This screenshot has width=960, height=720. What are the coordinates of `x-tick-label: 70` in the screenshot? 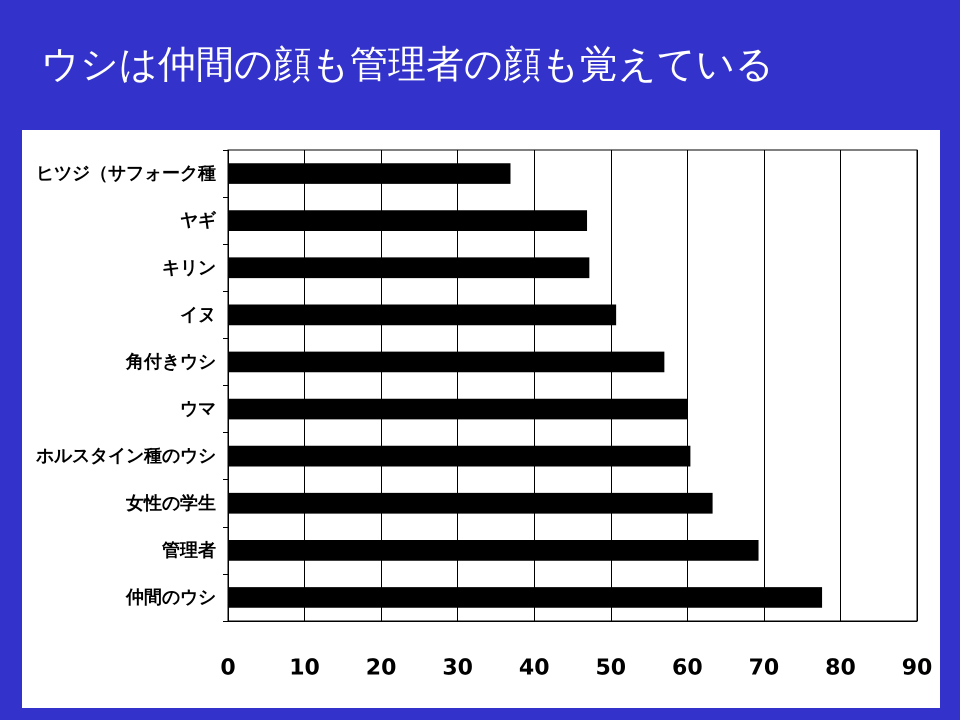 It's located at (764, 668).